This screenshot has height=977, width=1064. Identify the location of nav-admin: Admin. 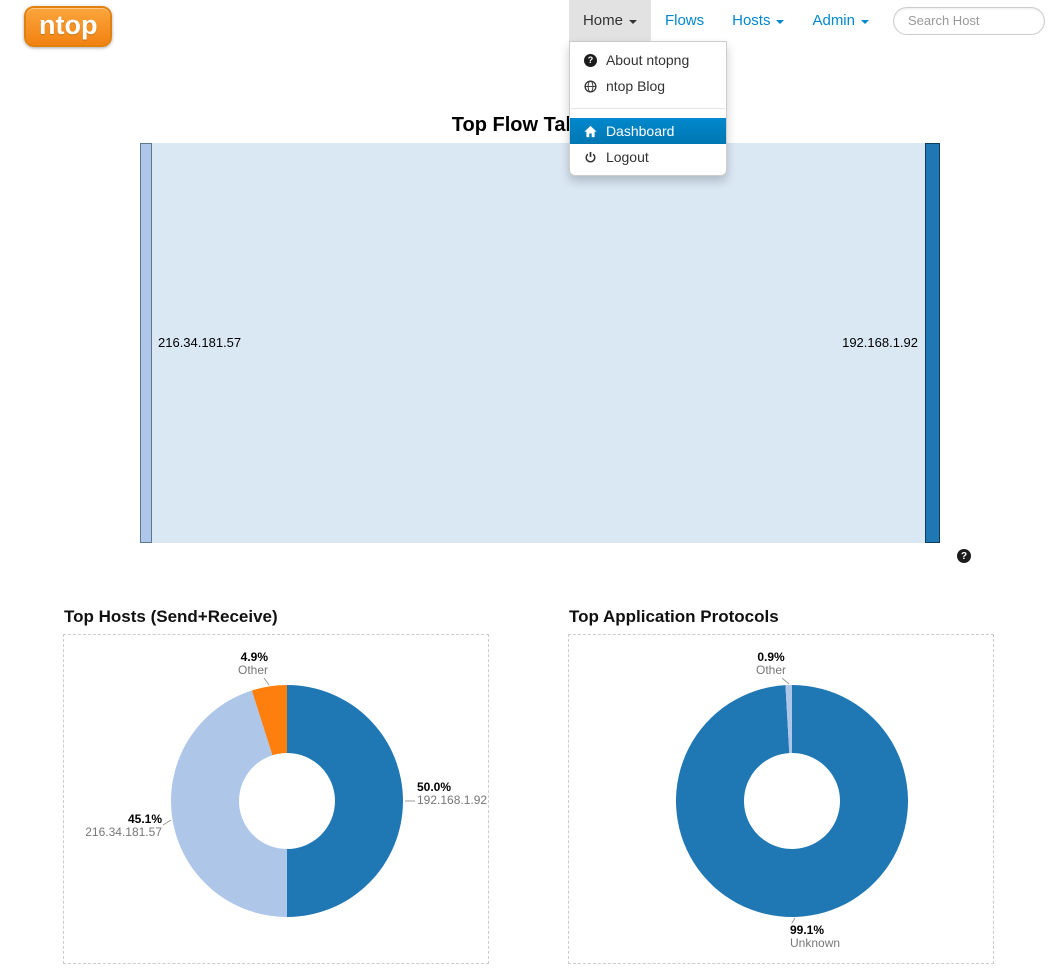
(840, 20).